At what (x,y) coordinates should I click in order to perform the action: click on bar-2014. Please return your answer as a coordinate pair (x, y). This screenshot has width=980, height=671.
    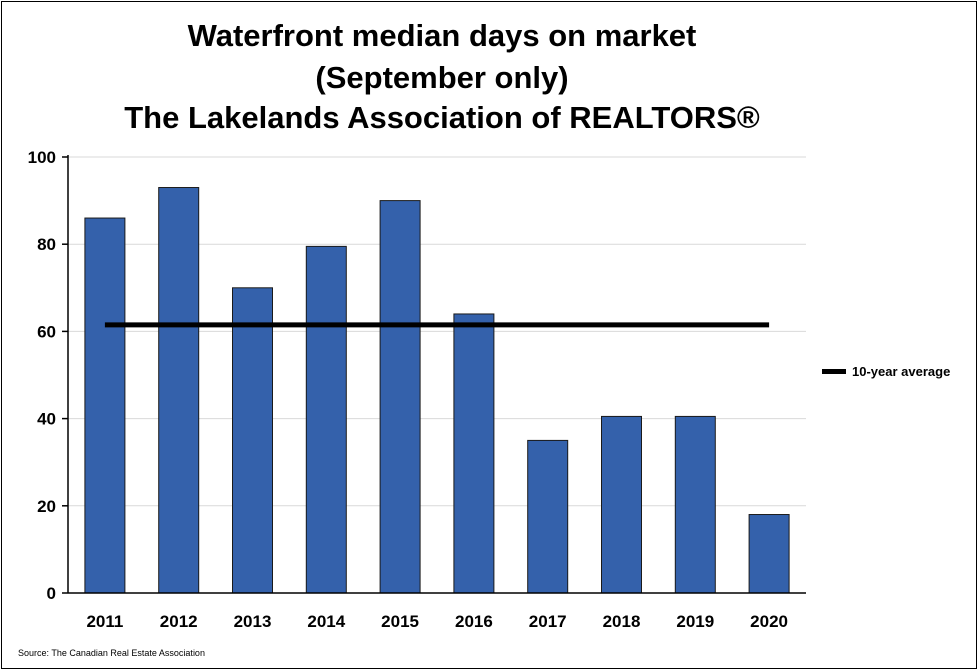
    Looking at the image, I should click on (326, 419).